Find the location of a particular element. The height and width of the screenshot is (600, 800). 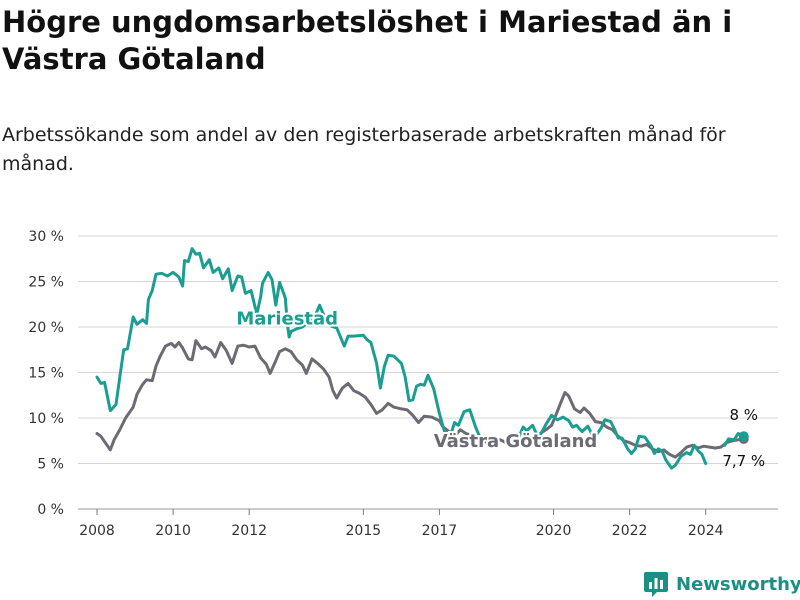

end-dot-mariestad is located at coordinates (743, 436).